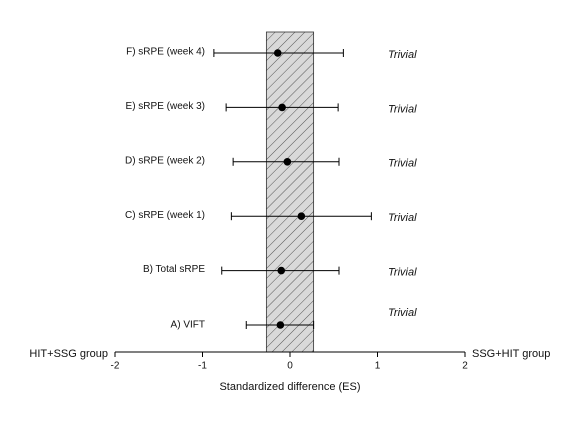 The height and width of the screenshot is (431, 588). What do you see at coordinates (202, 366) in the screenshot?
I see `x-tick-label: -1` at bounding box center [202, 366].